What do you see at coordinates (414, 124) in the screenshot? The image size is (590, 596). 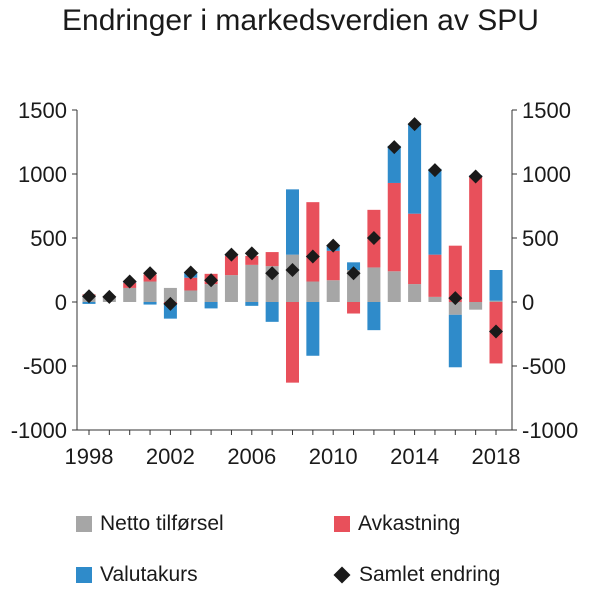 I see `marker-samlet-endring-2014` at bounding box center [414, 124].